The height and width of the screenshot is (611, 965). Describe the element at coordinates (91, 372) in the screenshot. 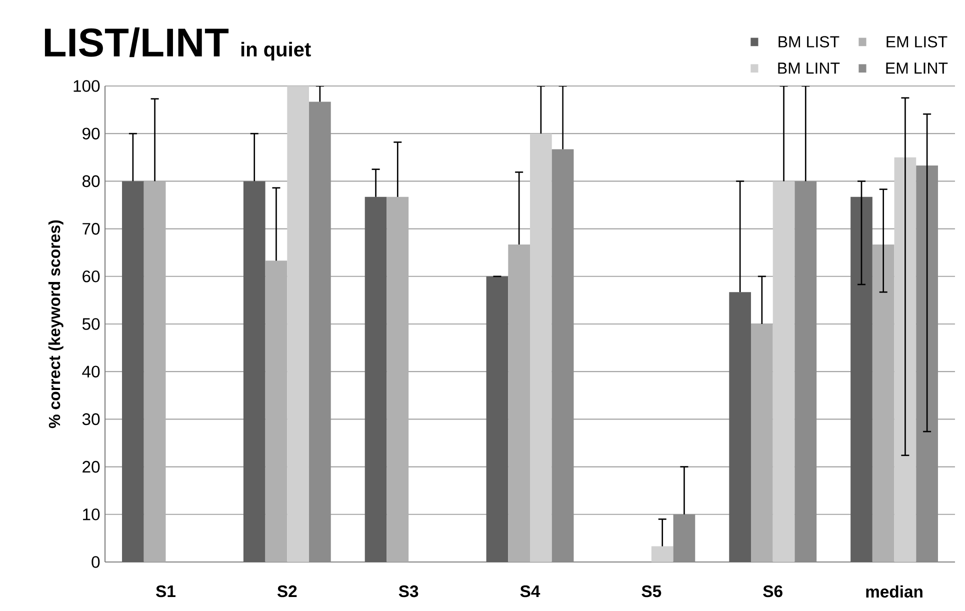

I see `y-tick-label: 40` at that location.